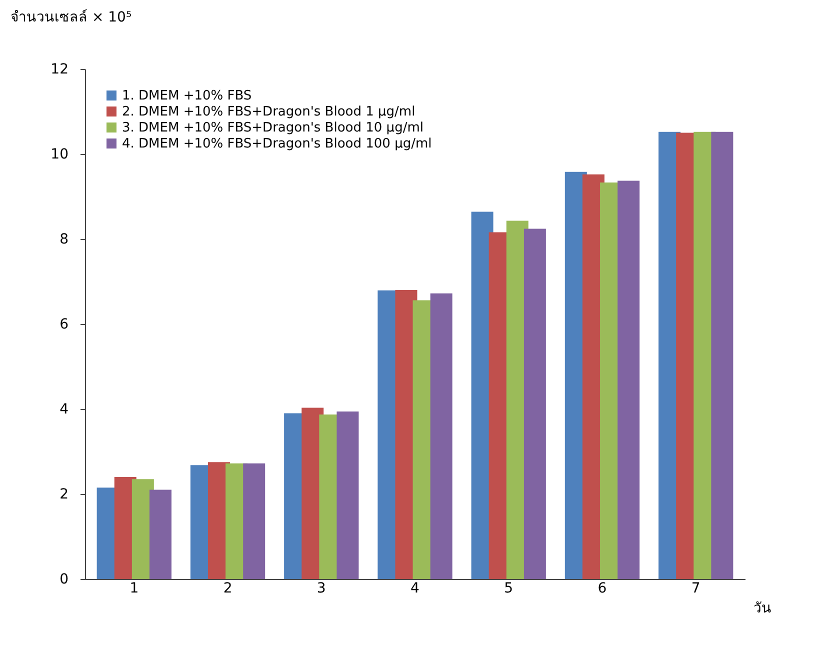 The height and width of the screenshot is (665, 827). What do you see at coordinates (321, 588) in the screenshot?
I see `x-tick-label: 3` at bounding box center [321, 588].